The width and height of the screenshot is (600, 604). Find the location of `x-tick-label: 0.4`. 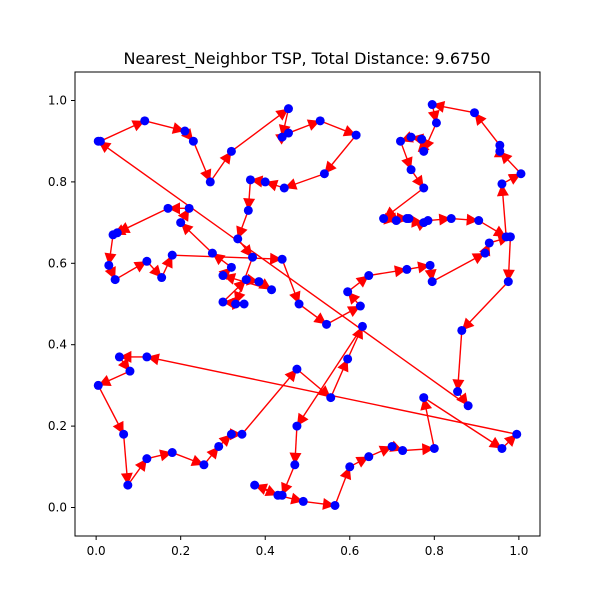

x-tick-label: 0.4 is located at coordinates (265, 551).